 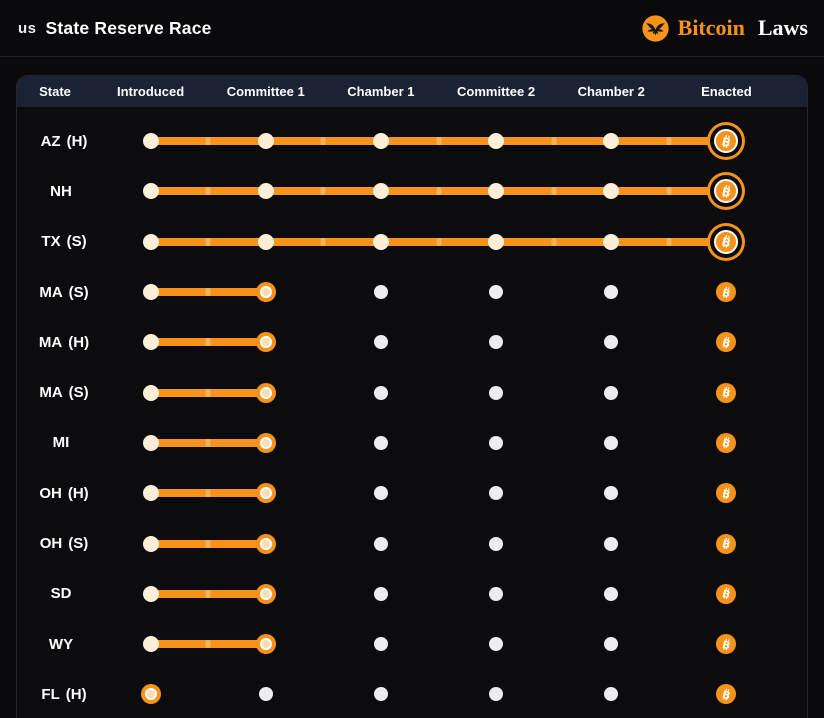 I want to click on state-code: MA, so click(x=50, y=342).